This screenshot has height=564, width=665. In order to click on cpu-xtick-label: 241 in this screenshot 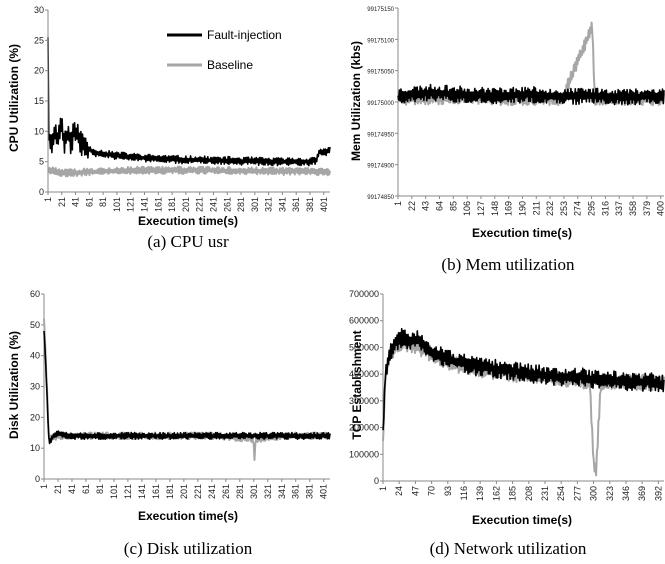, I will do `click(213, 204)`.